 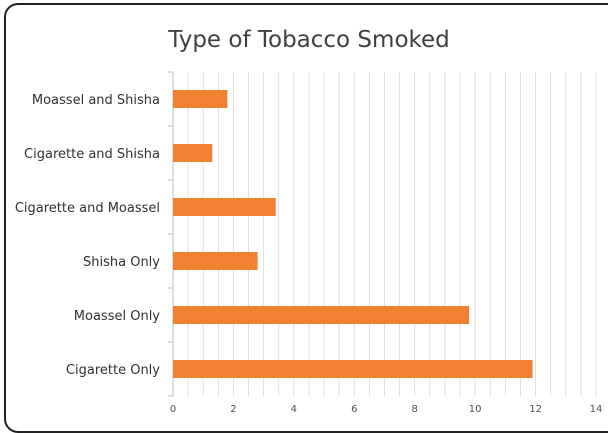 I want to click on x-tick-label: 6, so click(x=354, y=409).